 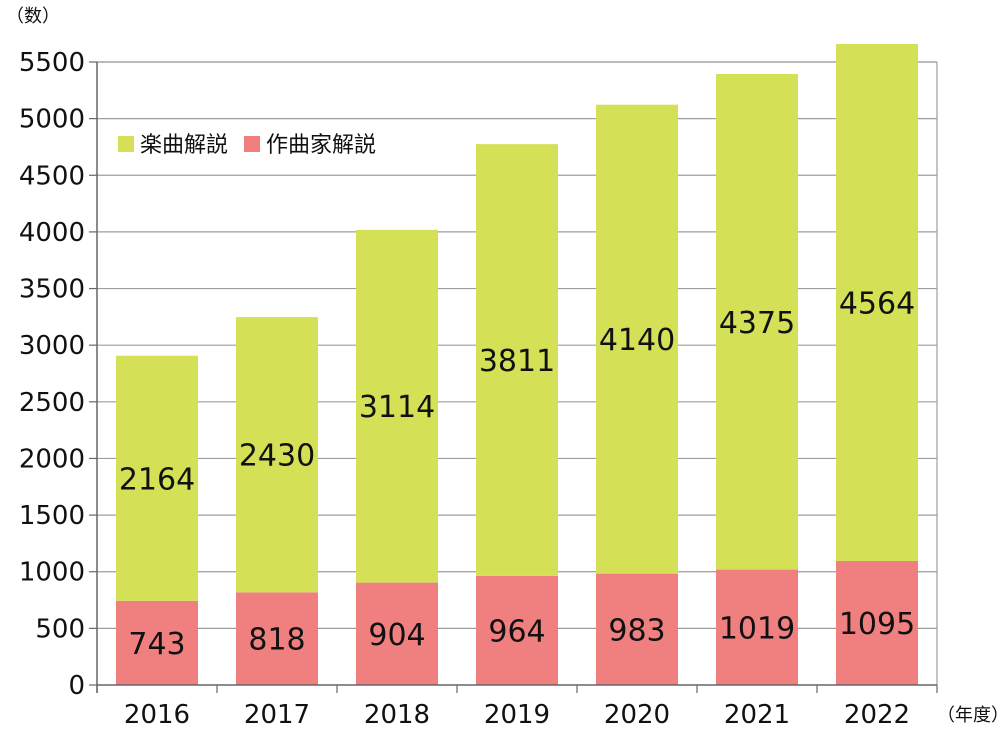 I want to click on y-tick-label-4500: 4500, so click(x=52, y=176).